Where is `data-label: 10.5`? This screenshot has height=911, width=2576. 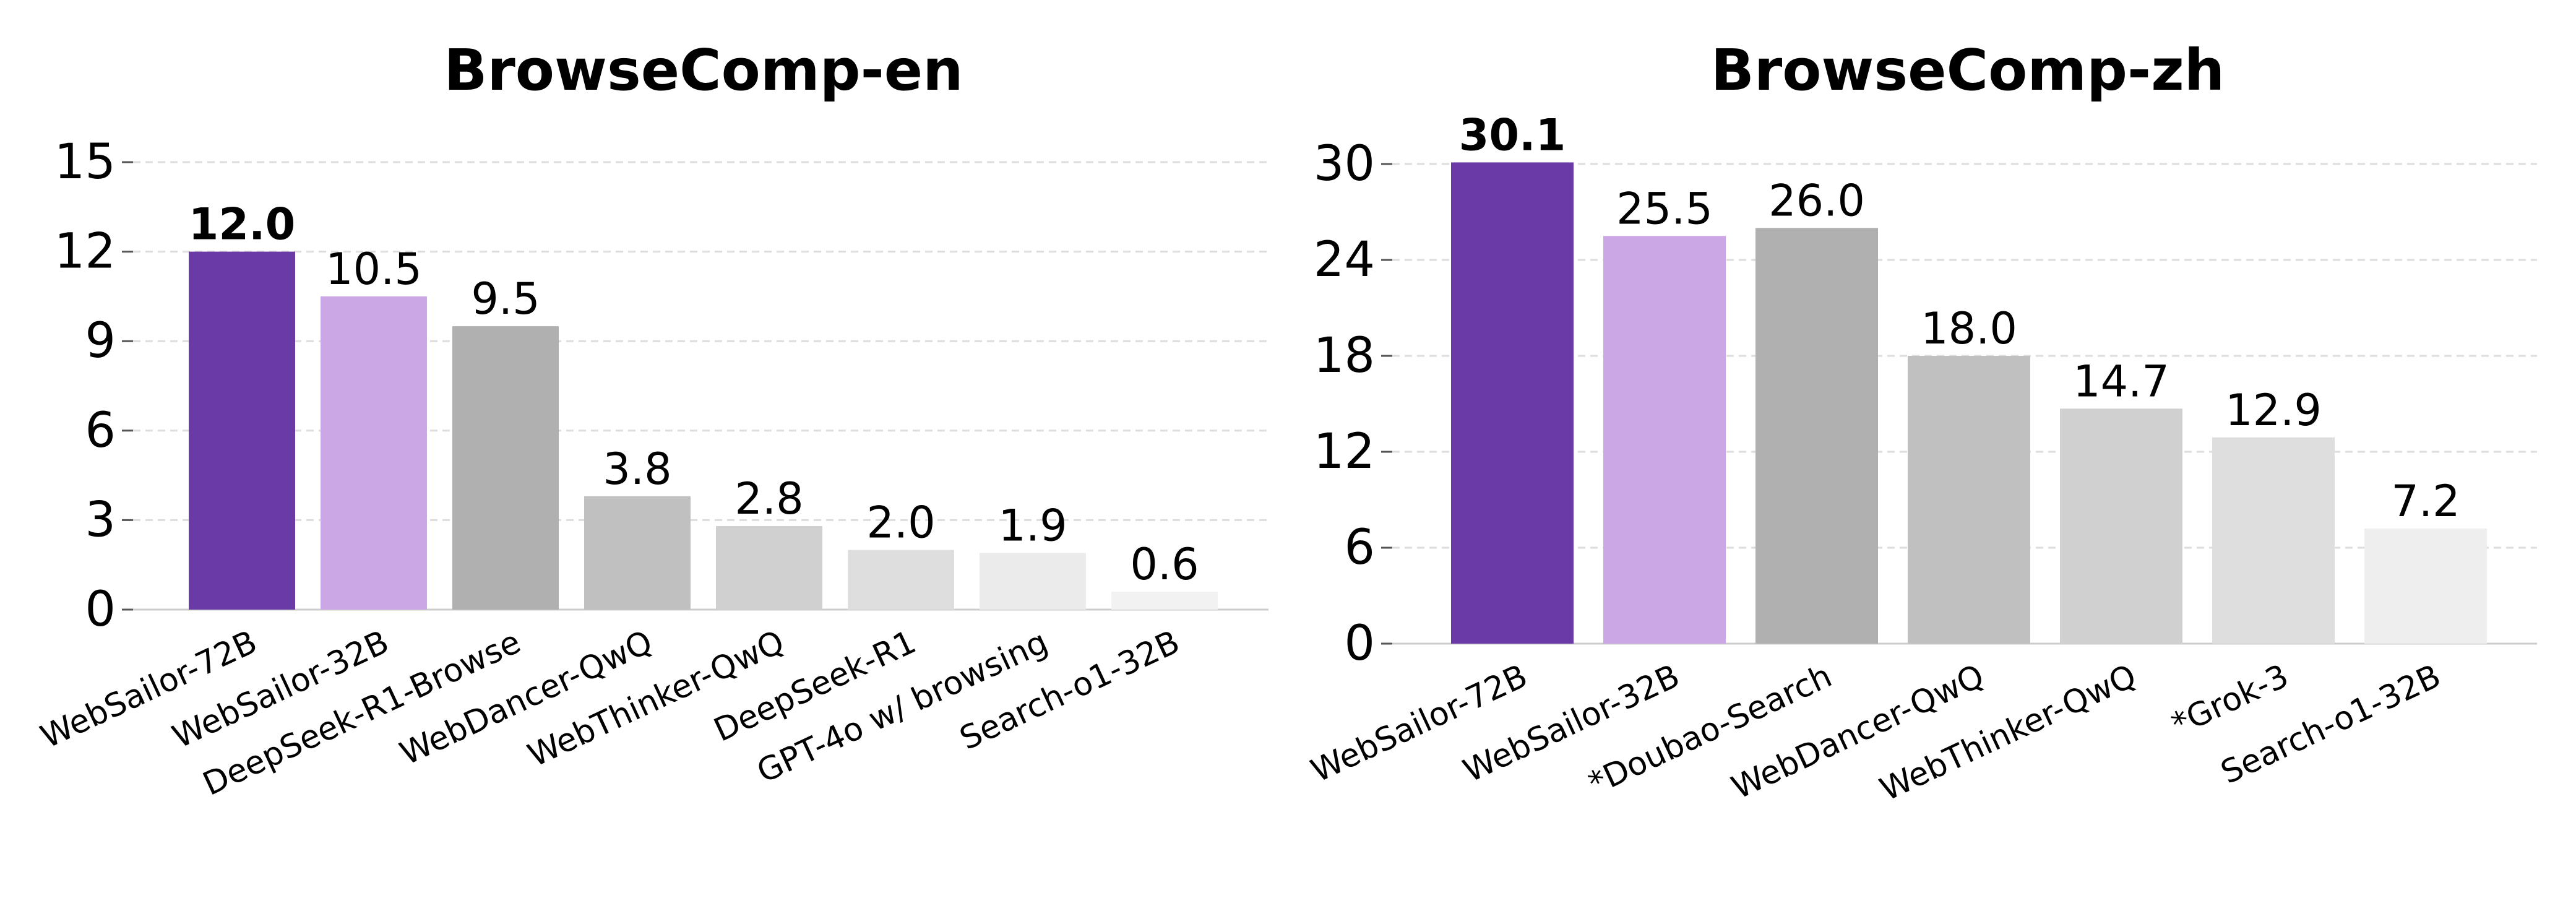
data-label: 10.5 is located at coordinates (373, 269).